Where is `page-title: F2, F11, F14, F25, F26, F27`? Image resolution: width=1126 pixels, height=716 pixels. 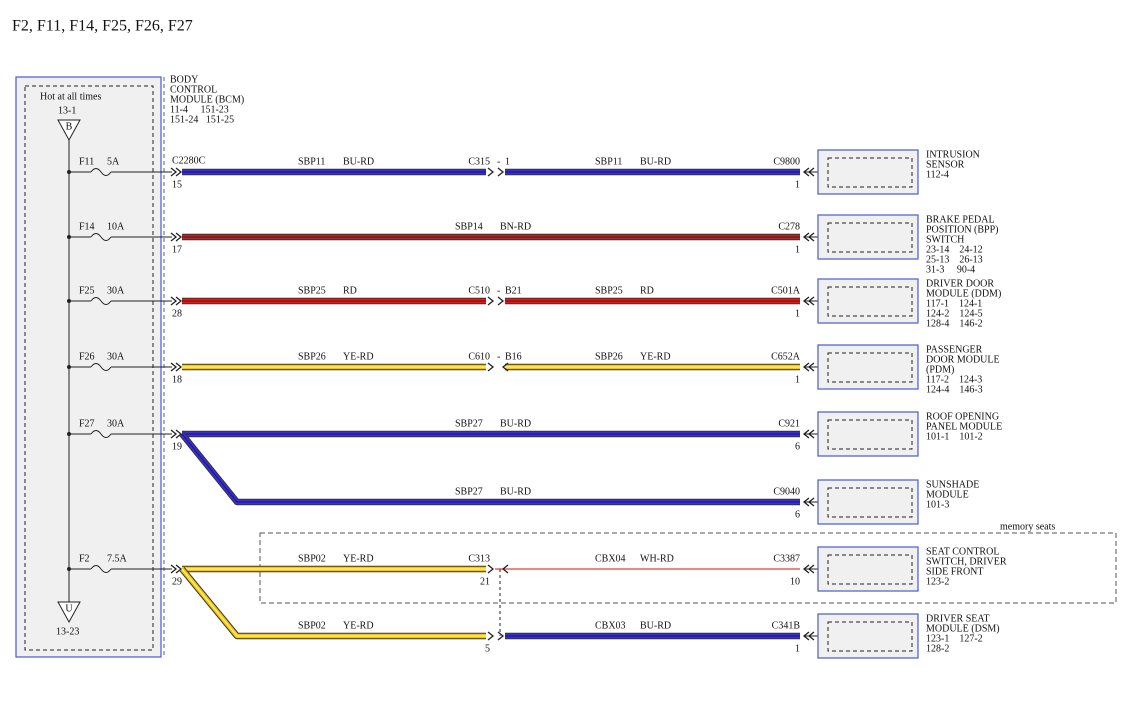 page-title: F2, F11, F14, F25, F26, F27 is located at coordinates (102, 26).